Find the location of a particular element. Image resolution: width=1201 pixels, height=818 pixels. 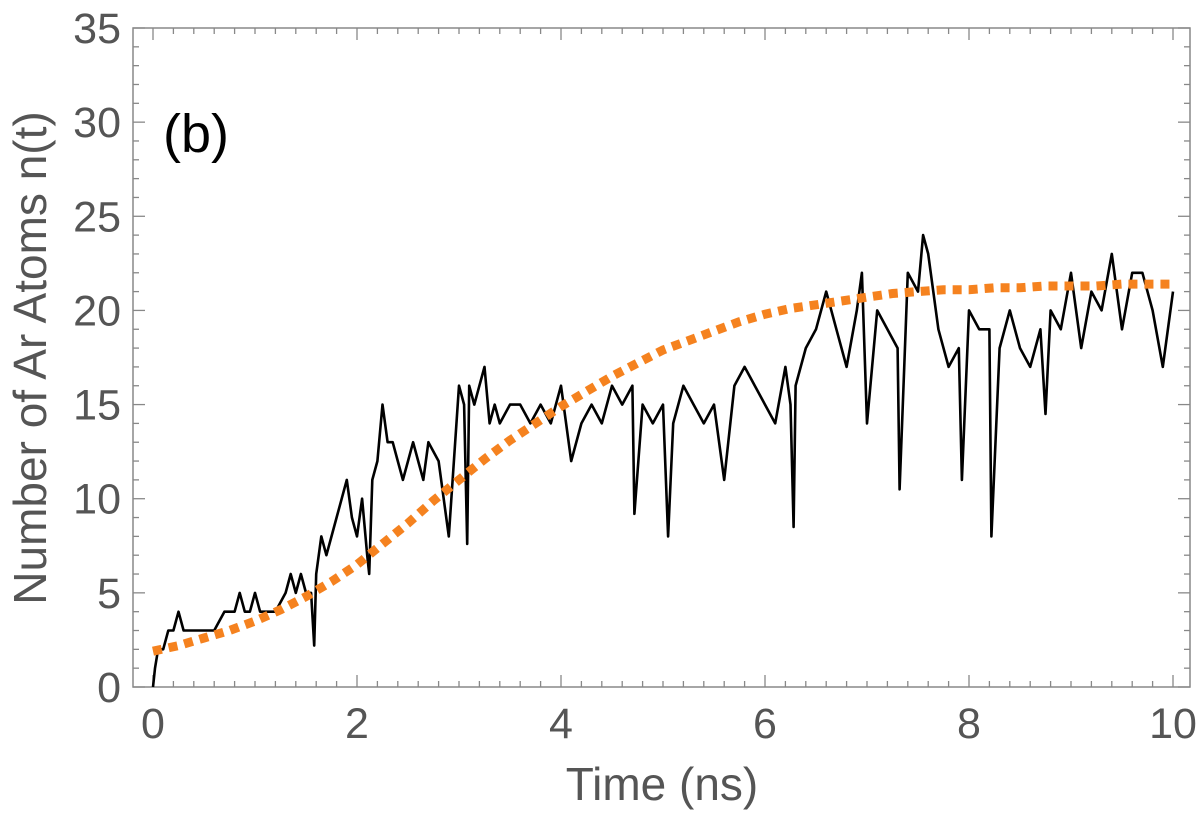

y-tick-label: 5 is located at coordinates (109, 594).